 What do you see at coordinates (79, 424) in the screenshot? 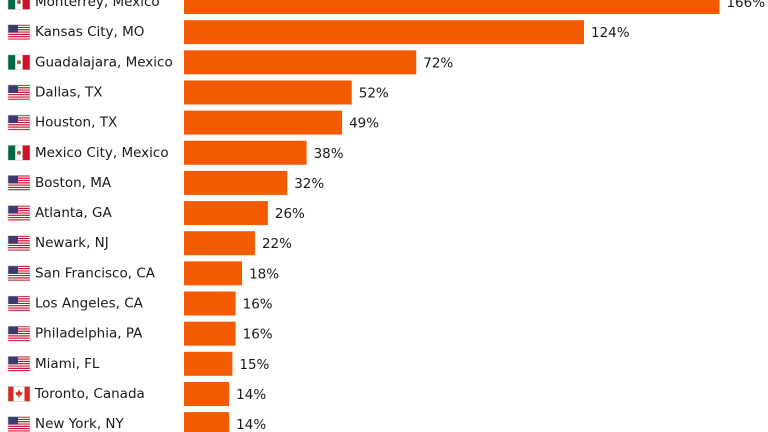
I see `category-label: New York, NY` at bounding box center [79, 424].